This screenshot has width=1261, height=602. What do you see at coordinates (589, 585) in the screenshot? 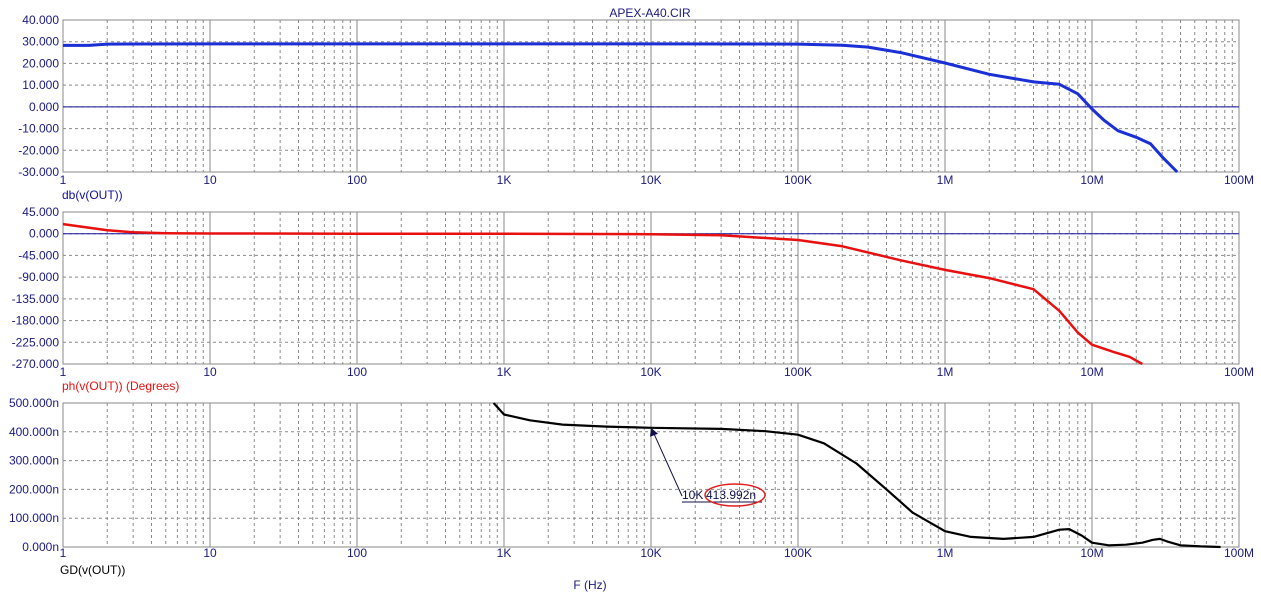
I see `x-axis-label: F (Hz)` at bounding box center [589, 585].